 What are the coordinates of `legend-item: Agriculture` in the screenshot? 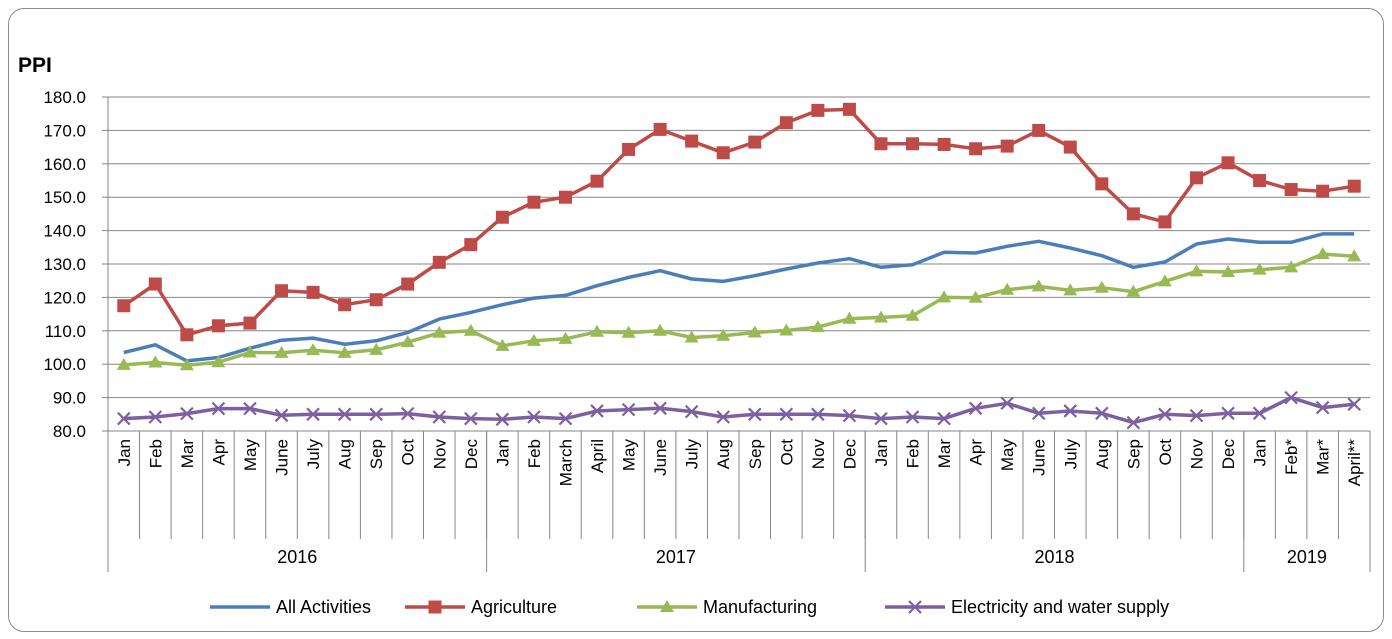 It's located at (481, 607).